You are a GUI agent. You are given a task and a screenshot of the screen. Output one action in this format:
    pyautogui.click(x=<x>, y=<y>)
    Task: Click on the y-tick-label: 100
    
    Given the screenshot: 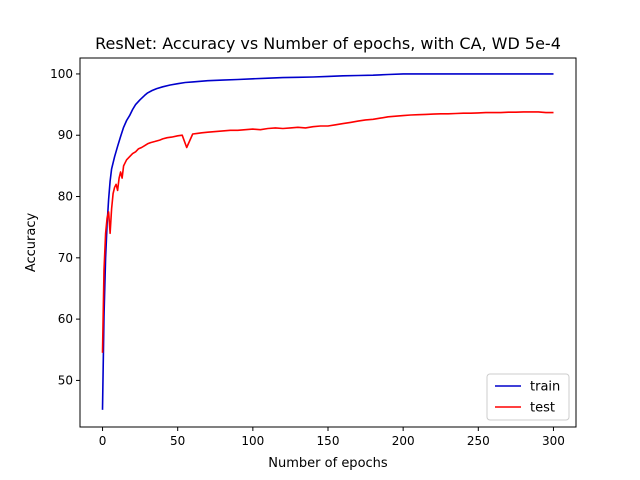 What is the action you would take?
    pyautogui.click(x=61, y=74)
    